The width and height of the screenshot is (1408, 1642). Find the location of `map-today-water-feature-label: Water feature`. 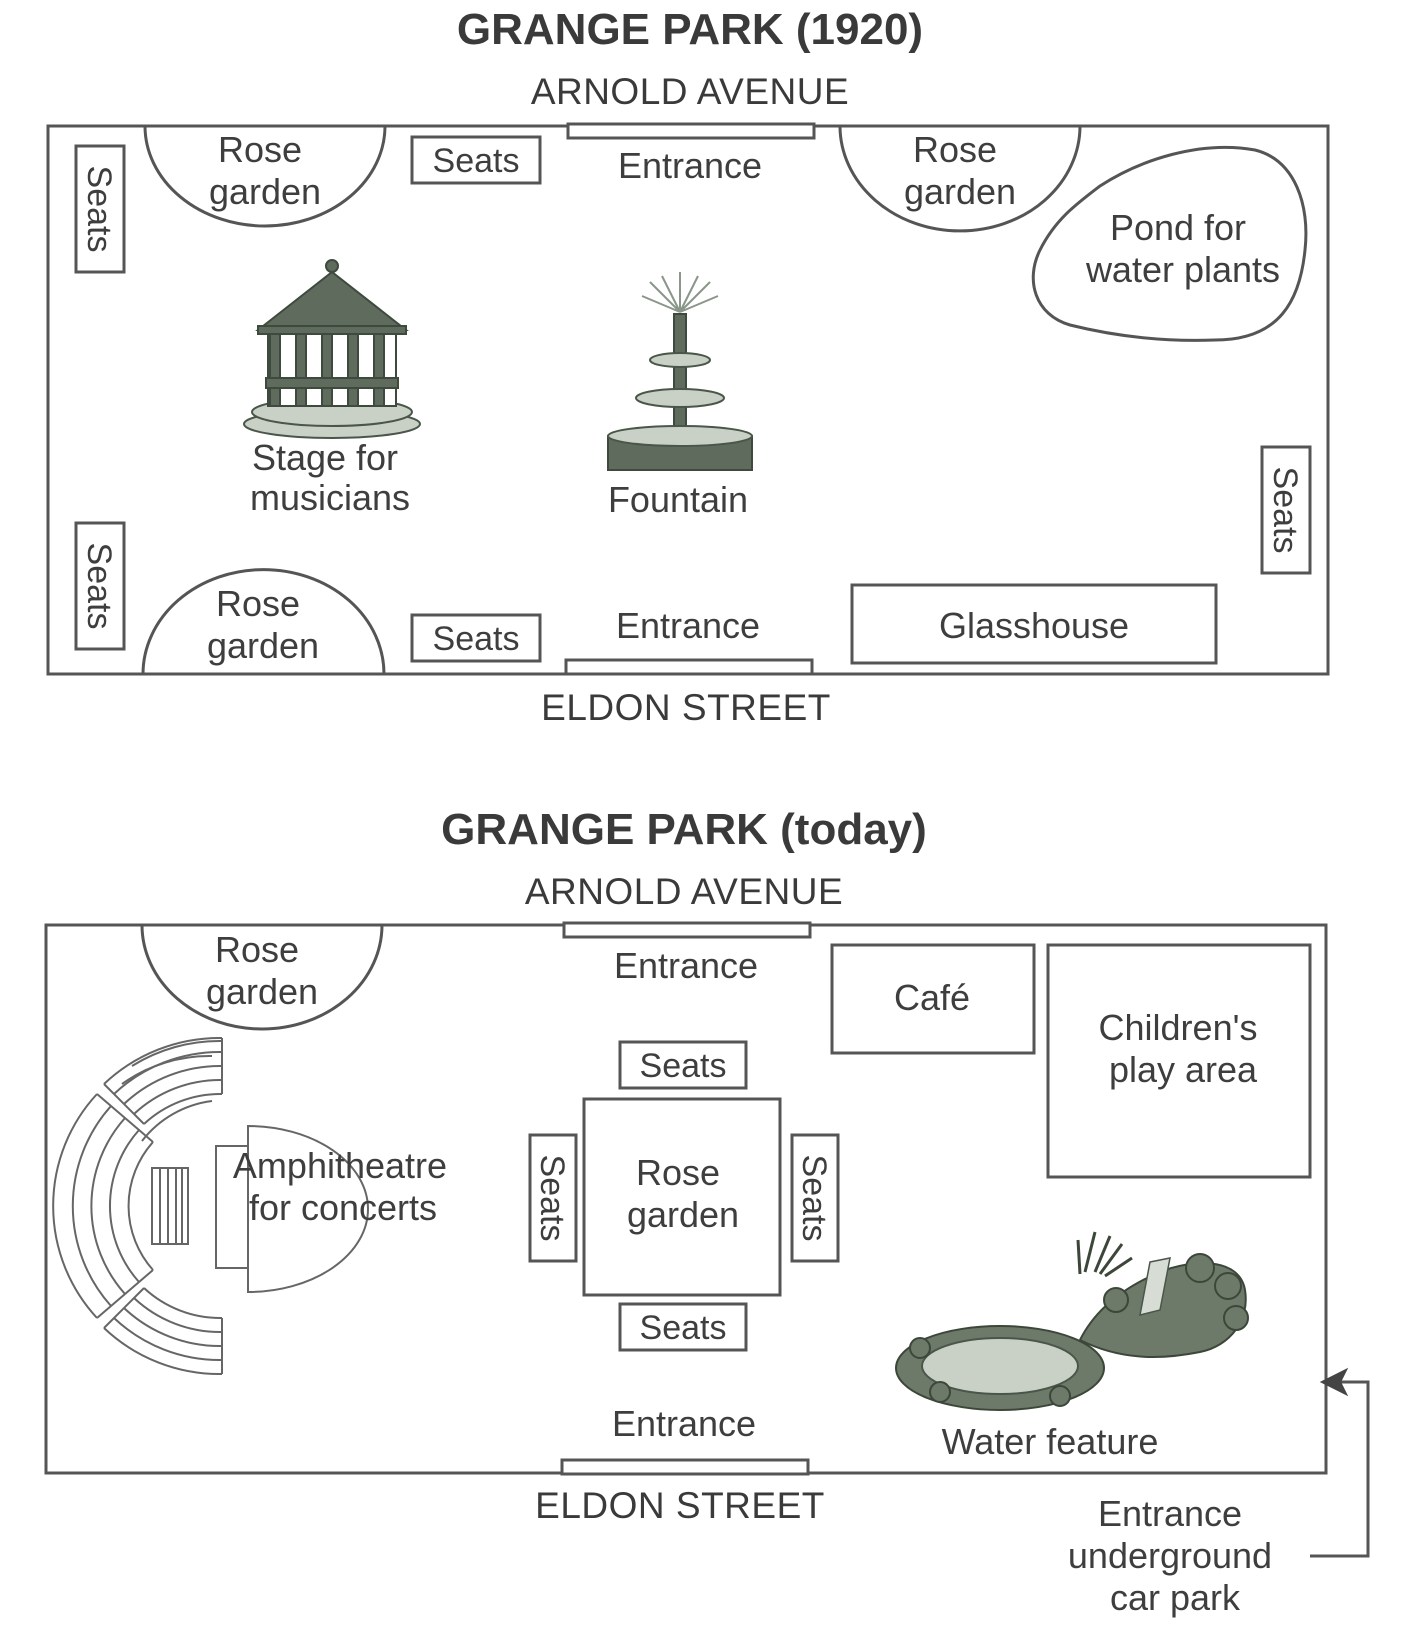

map-today-water-feature-label: Water feature is located at coordinates (1050, 1441).